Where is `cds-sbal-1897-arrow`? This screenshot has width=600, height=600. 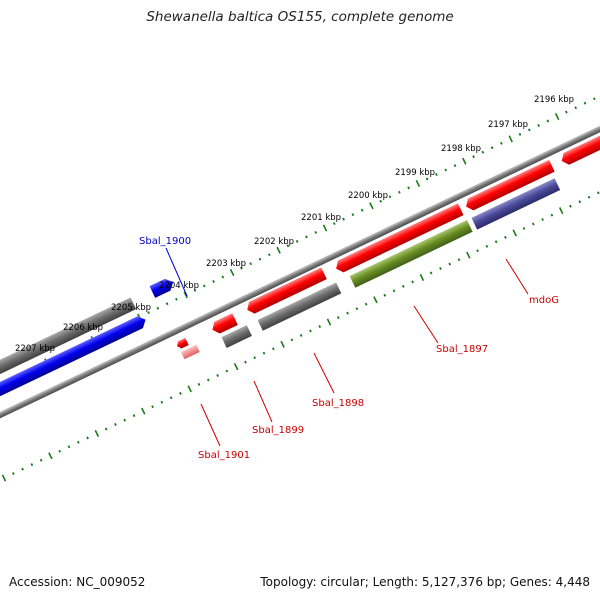
cds-sbal-1897-arrow is located at coordinates (398, 238).